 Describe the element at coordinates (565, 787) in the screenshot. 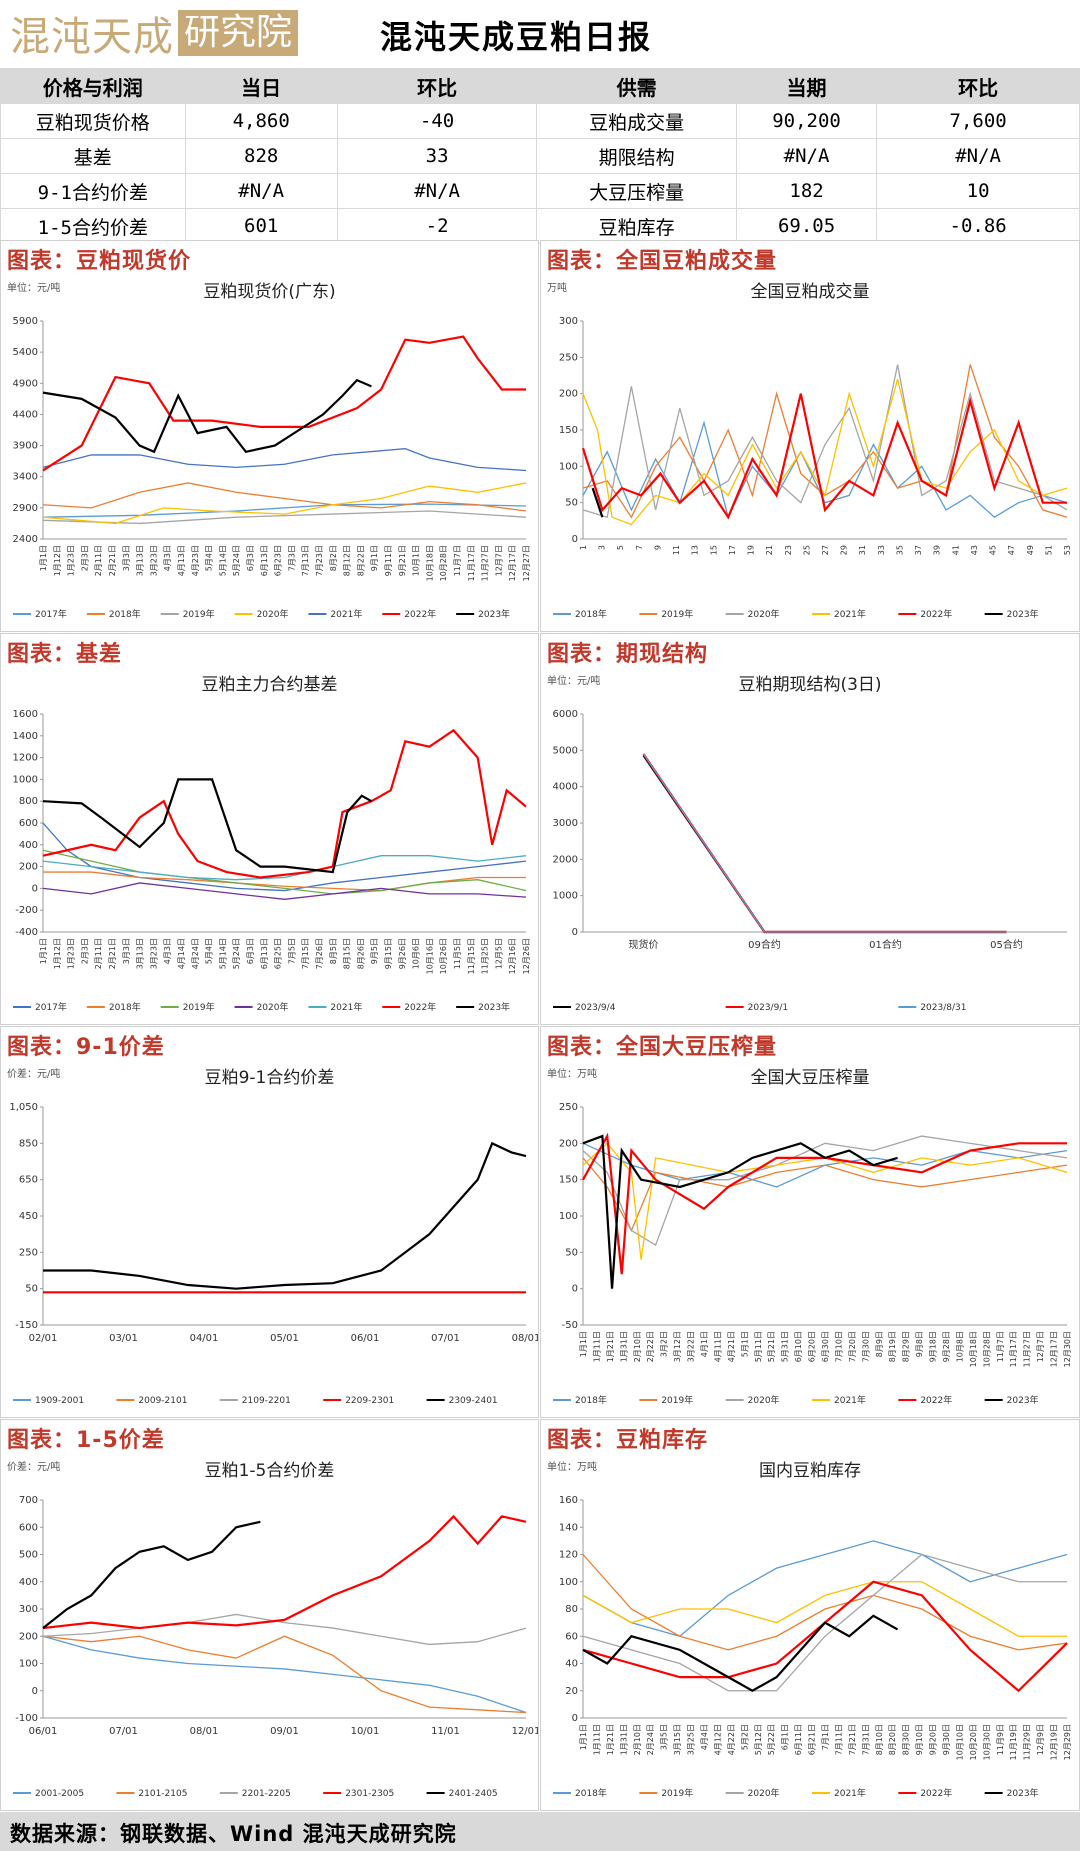

I see `y-tick-label: 4000` at that location.